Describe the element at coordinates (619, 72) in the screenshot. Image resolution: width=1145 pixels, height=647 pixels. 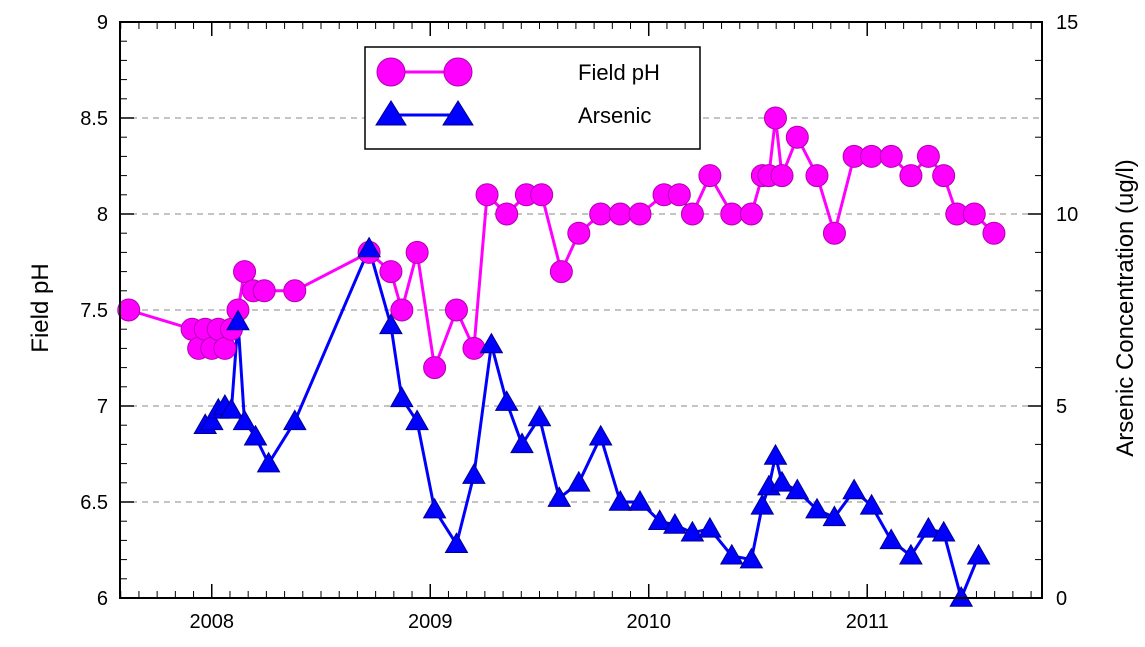
I see `legend-label-field-ph: Field pH` at that location.